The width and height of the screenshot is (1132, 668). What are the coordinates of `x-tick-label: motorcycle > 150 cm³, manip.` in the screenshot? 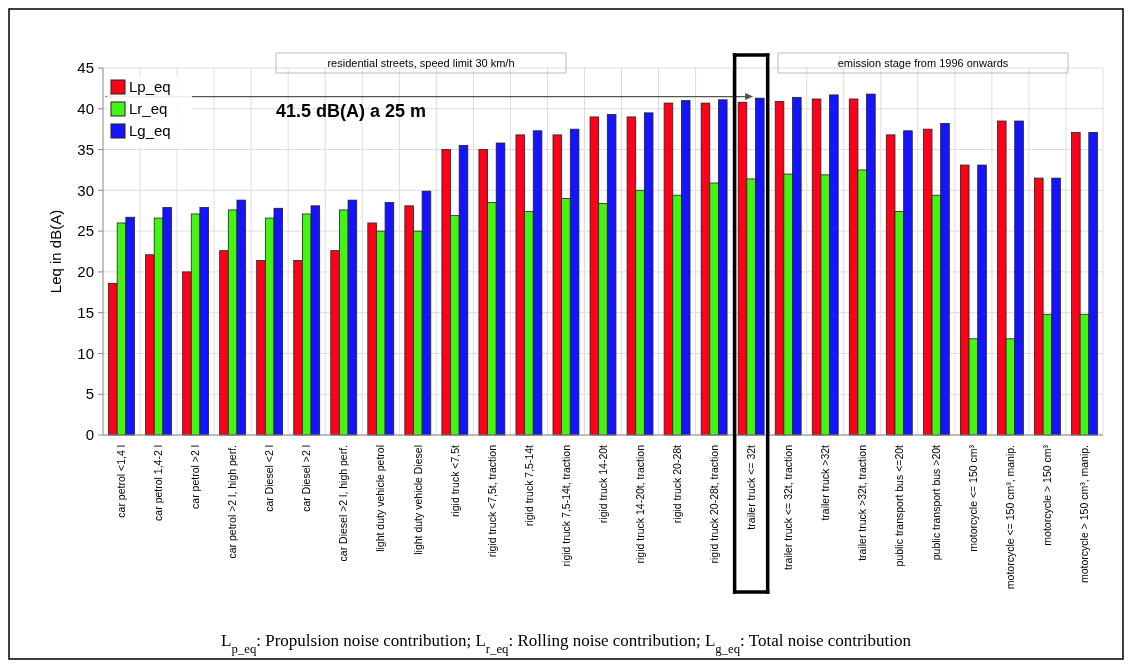 It's located at (1084, 514).